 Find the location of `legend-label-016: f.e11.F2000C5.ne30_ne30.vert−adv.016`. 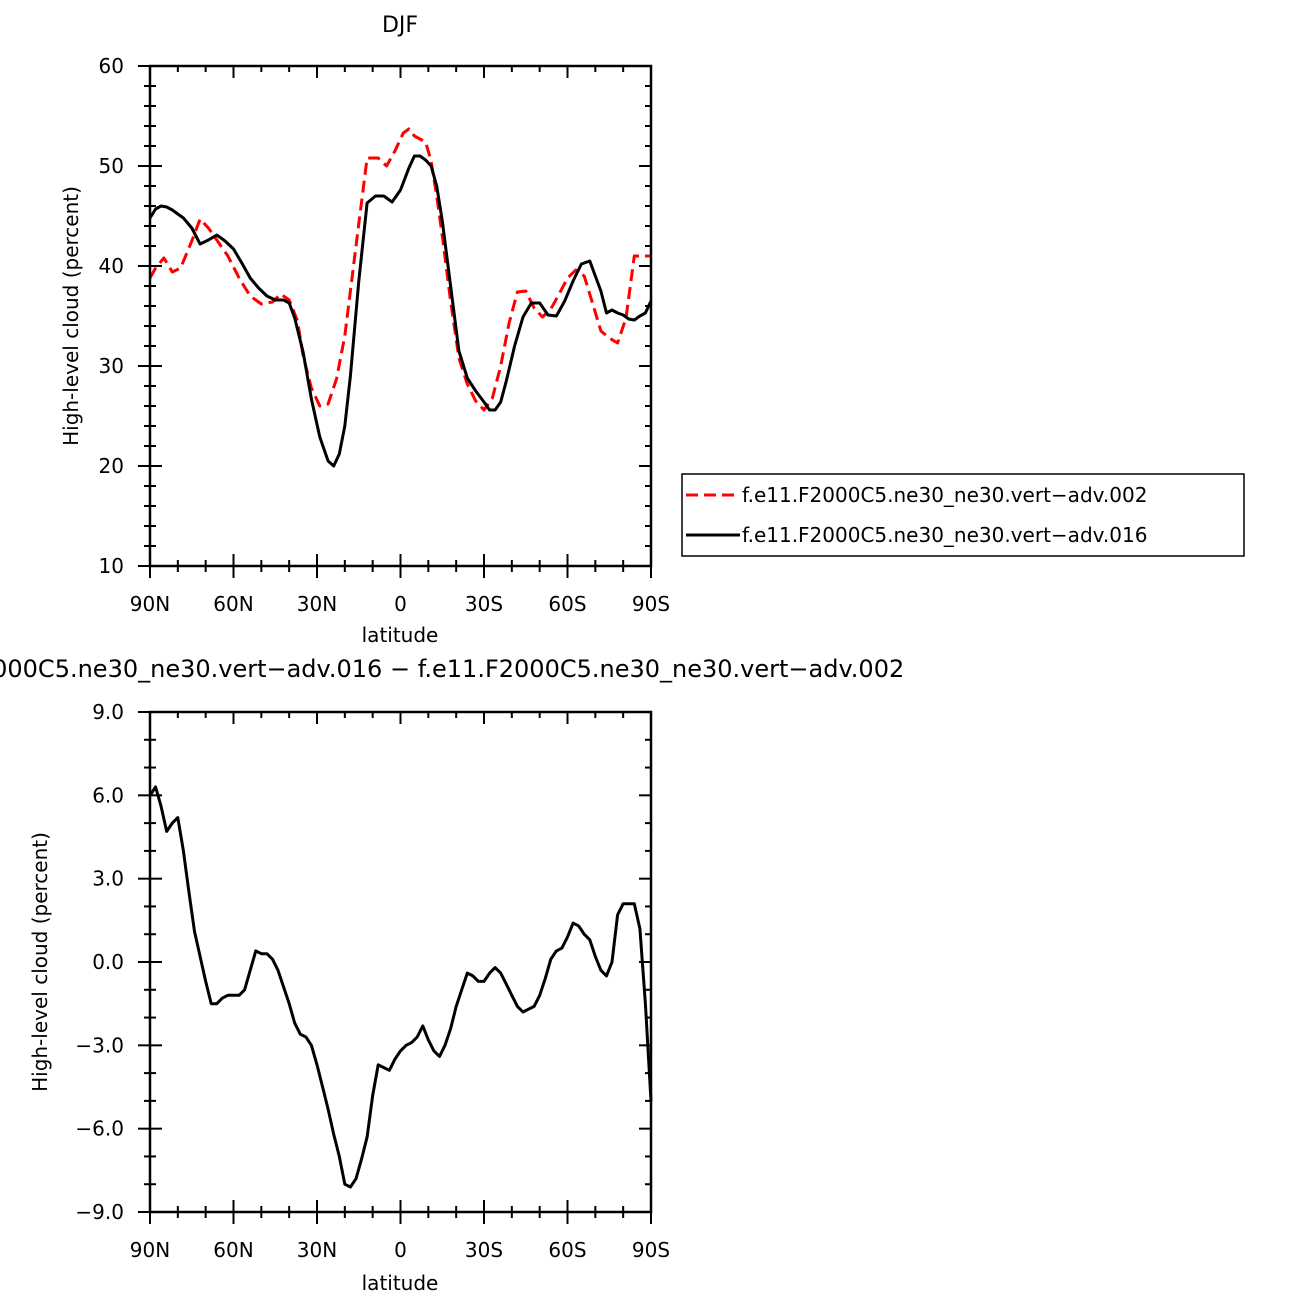

legend-label-016: f.e11.F2000C5.ne30_ne30.vert−adv.016 is located at coordinates (944, 535).